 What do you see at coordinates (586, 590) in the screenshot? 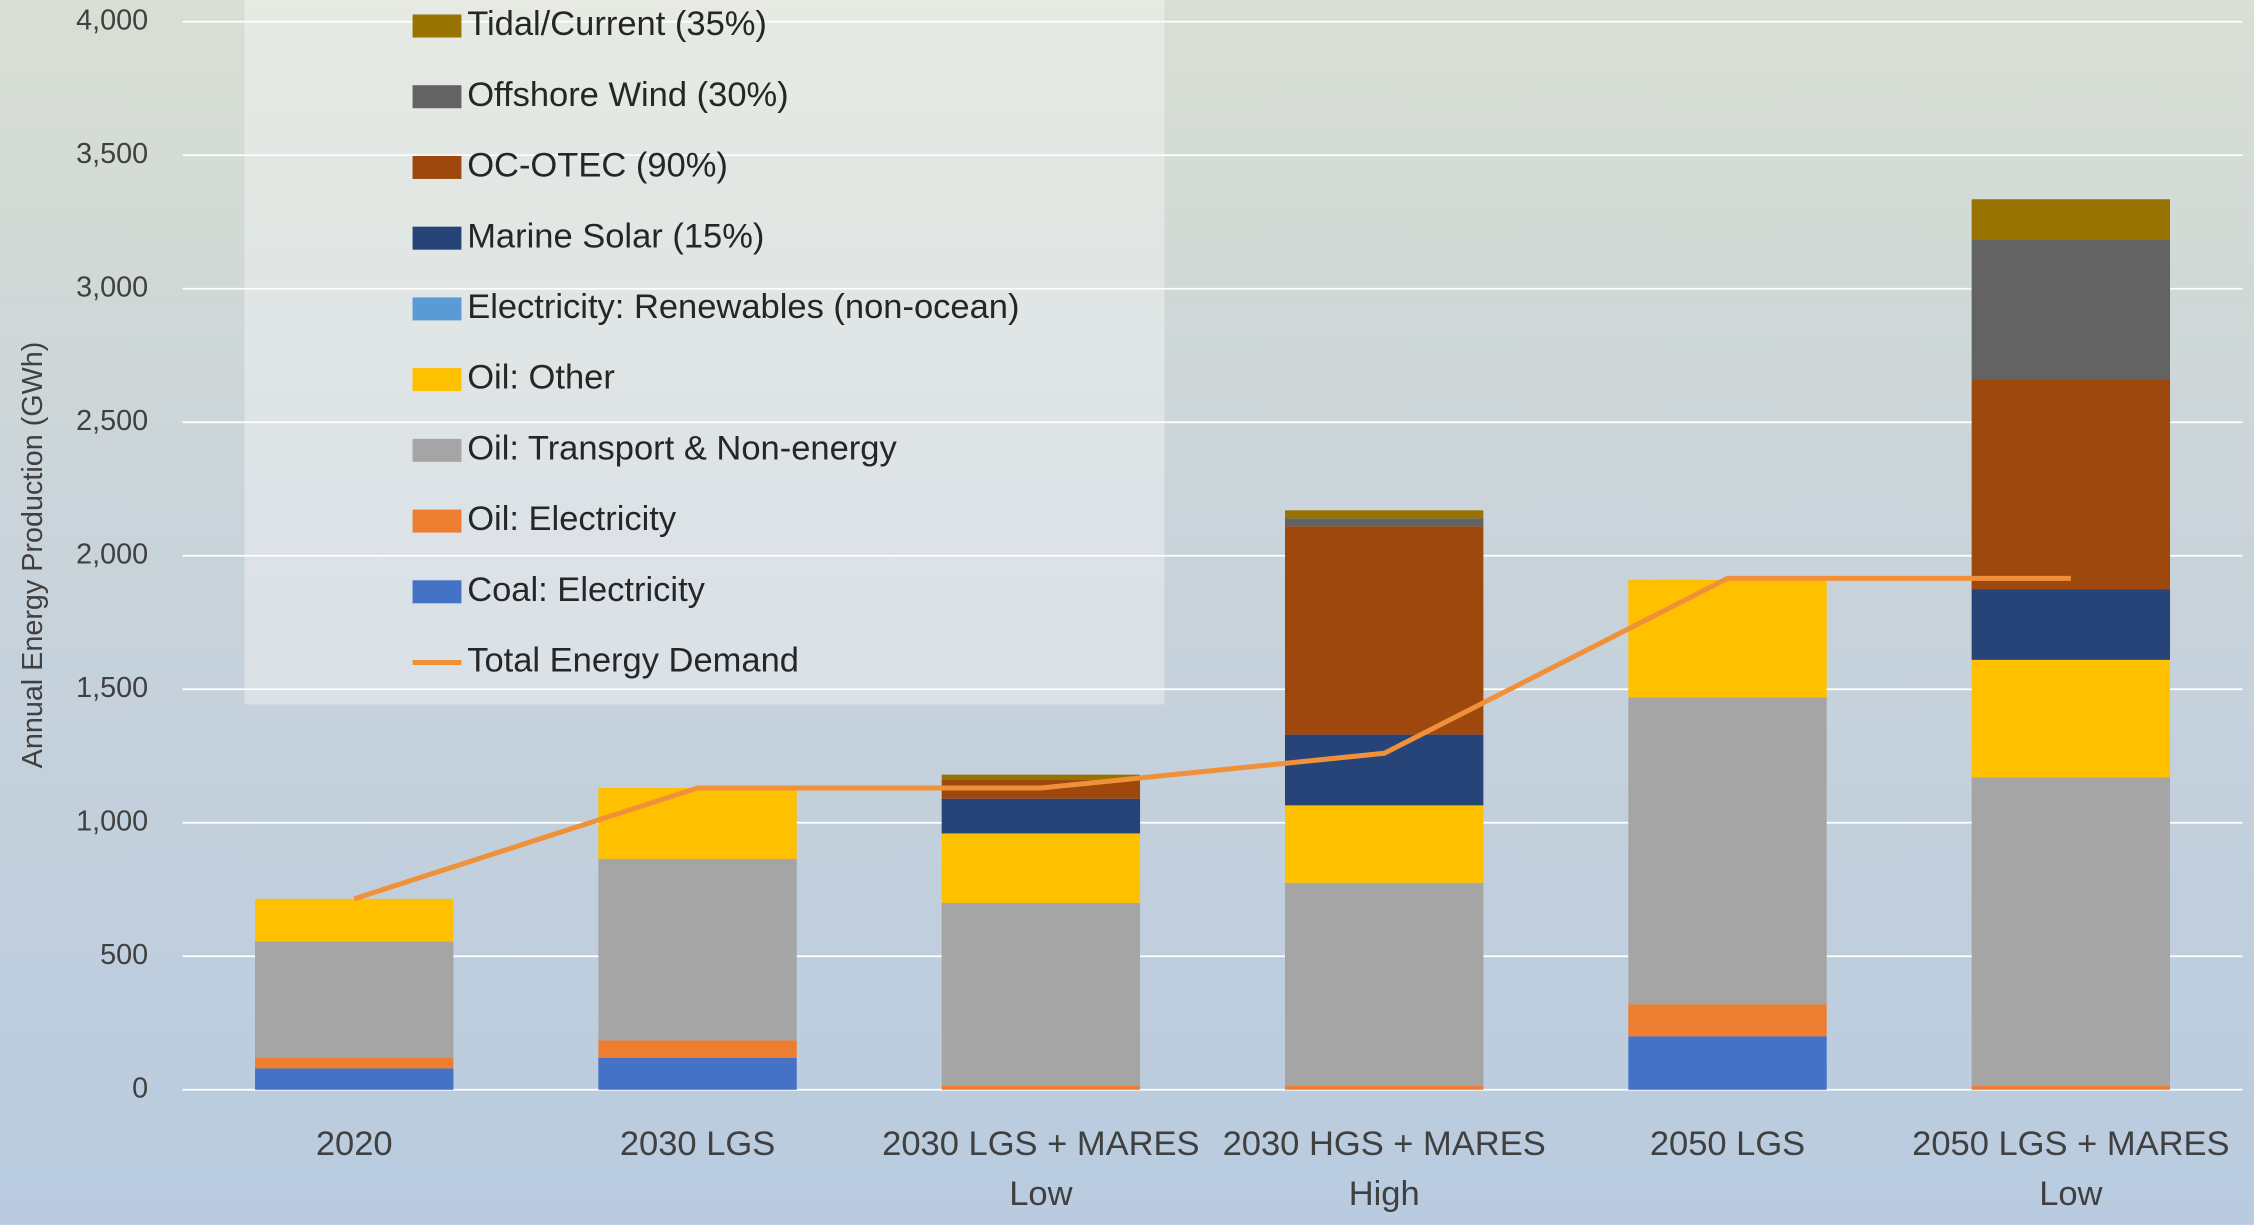
I see `legend-label: Coal: Electricity` at bounding box center [586, 590].